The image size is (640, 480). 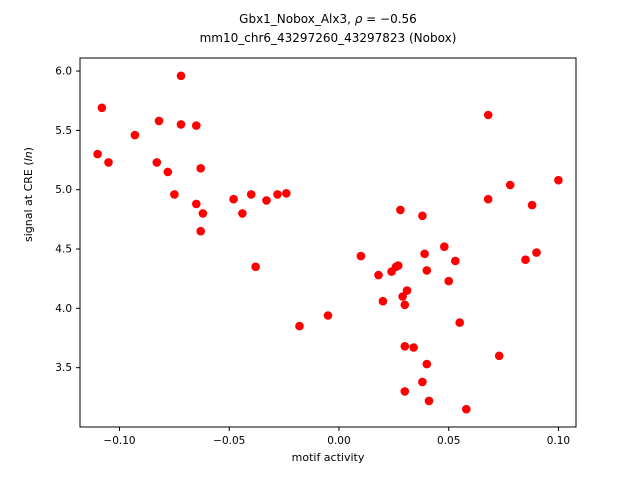 I want to click on y-axis-label-close: ), so click(x=28, y=149).